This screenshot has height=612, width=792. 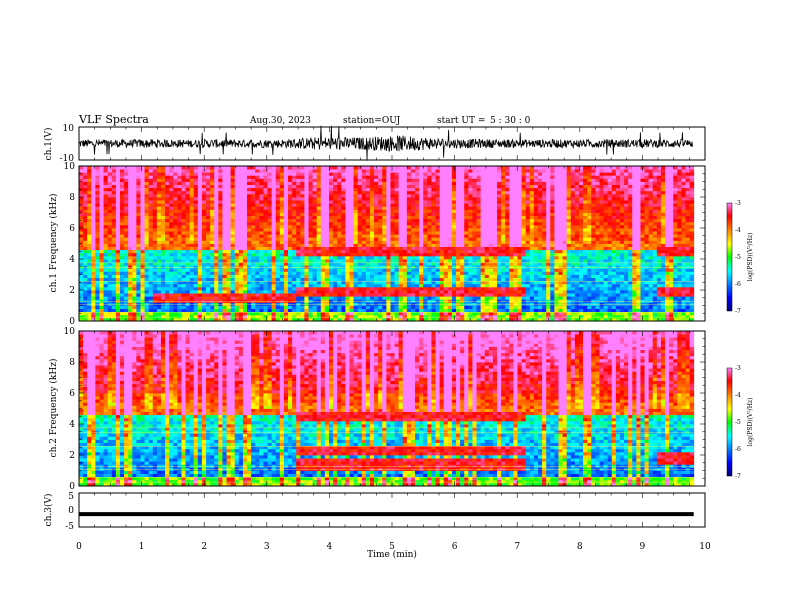 I want to click on ch1-waveform-panel: 10 -10 ch.1(V), so click(x=374, y=144).